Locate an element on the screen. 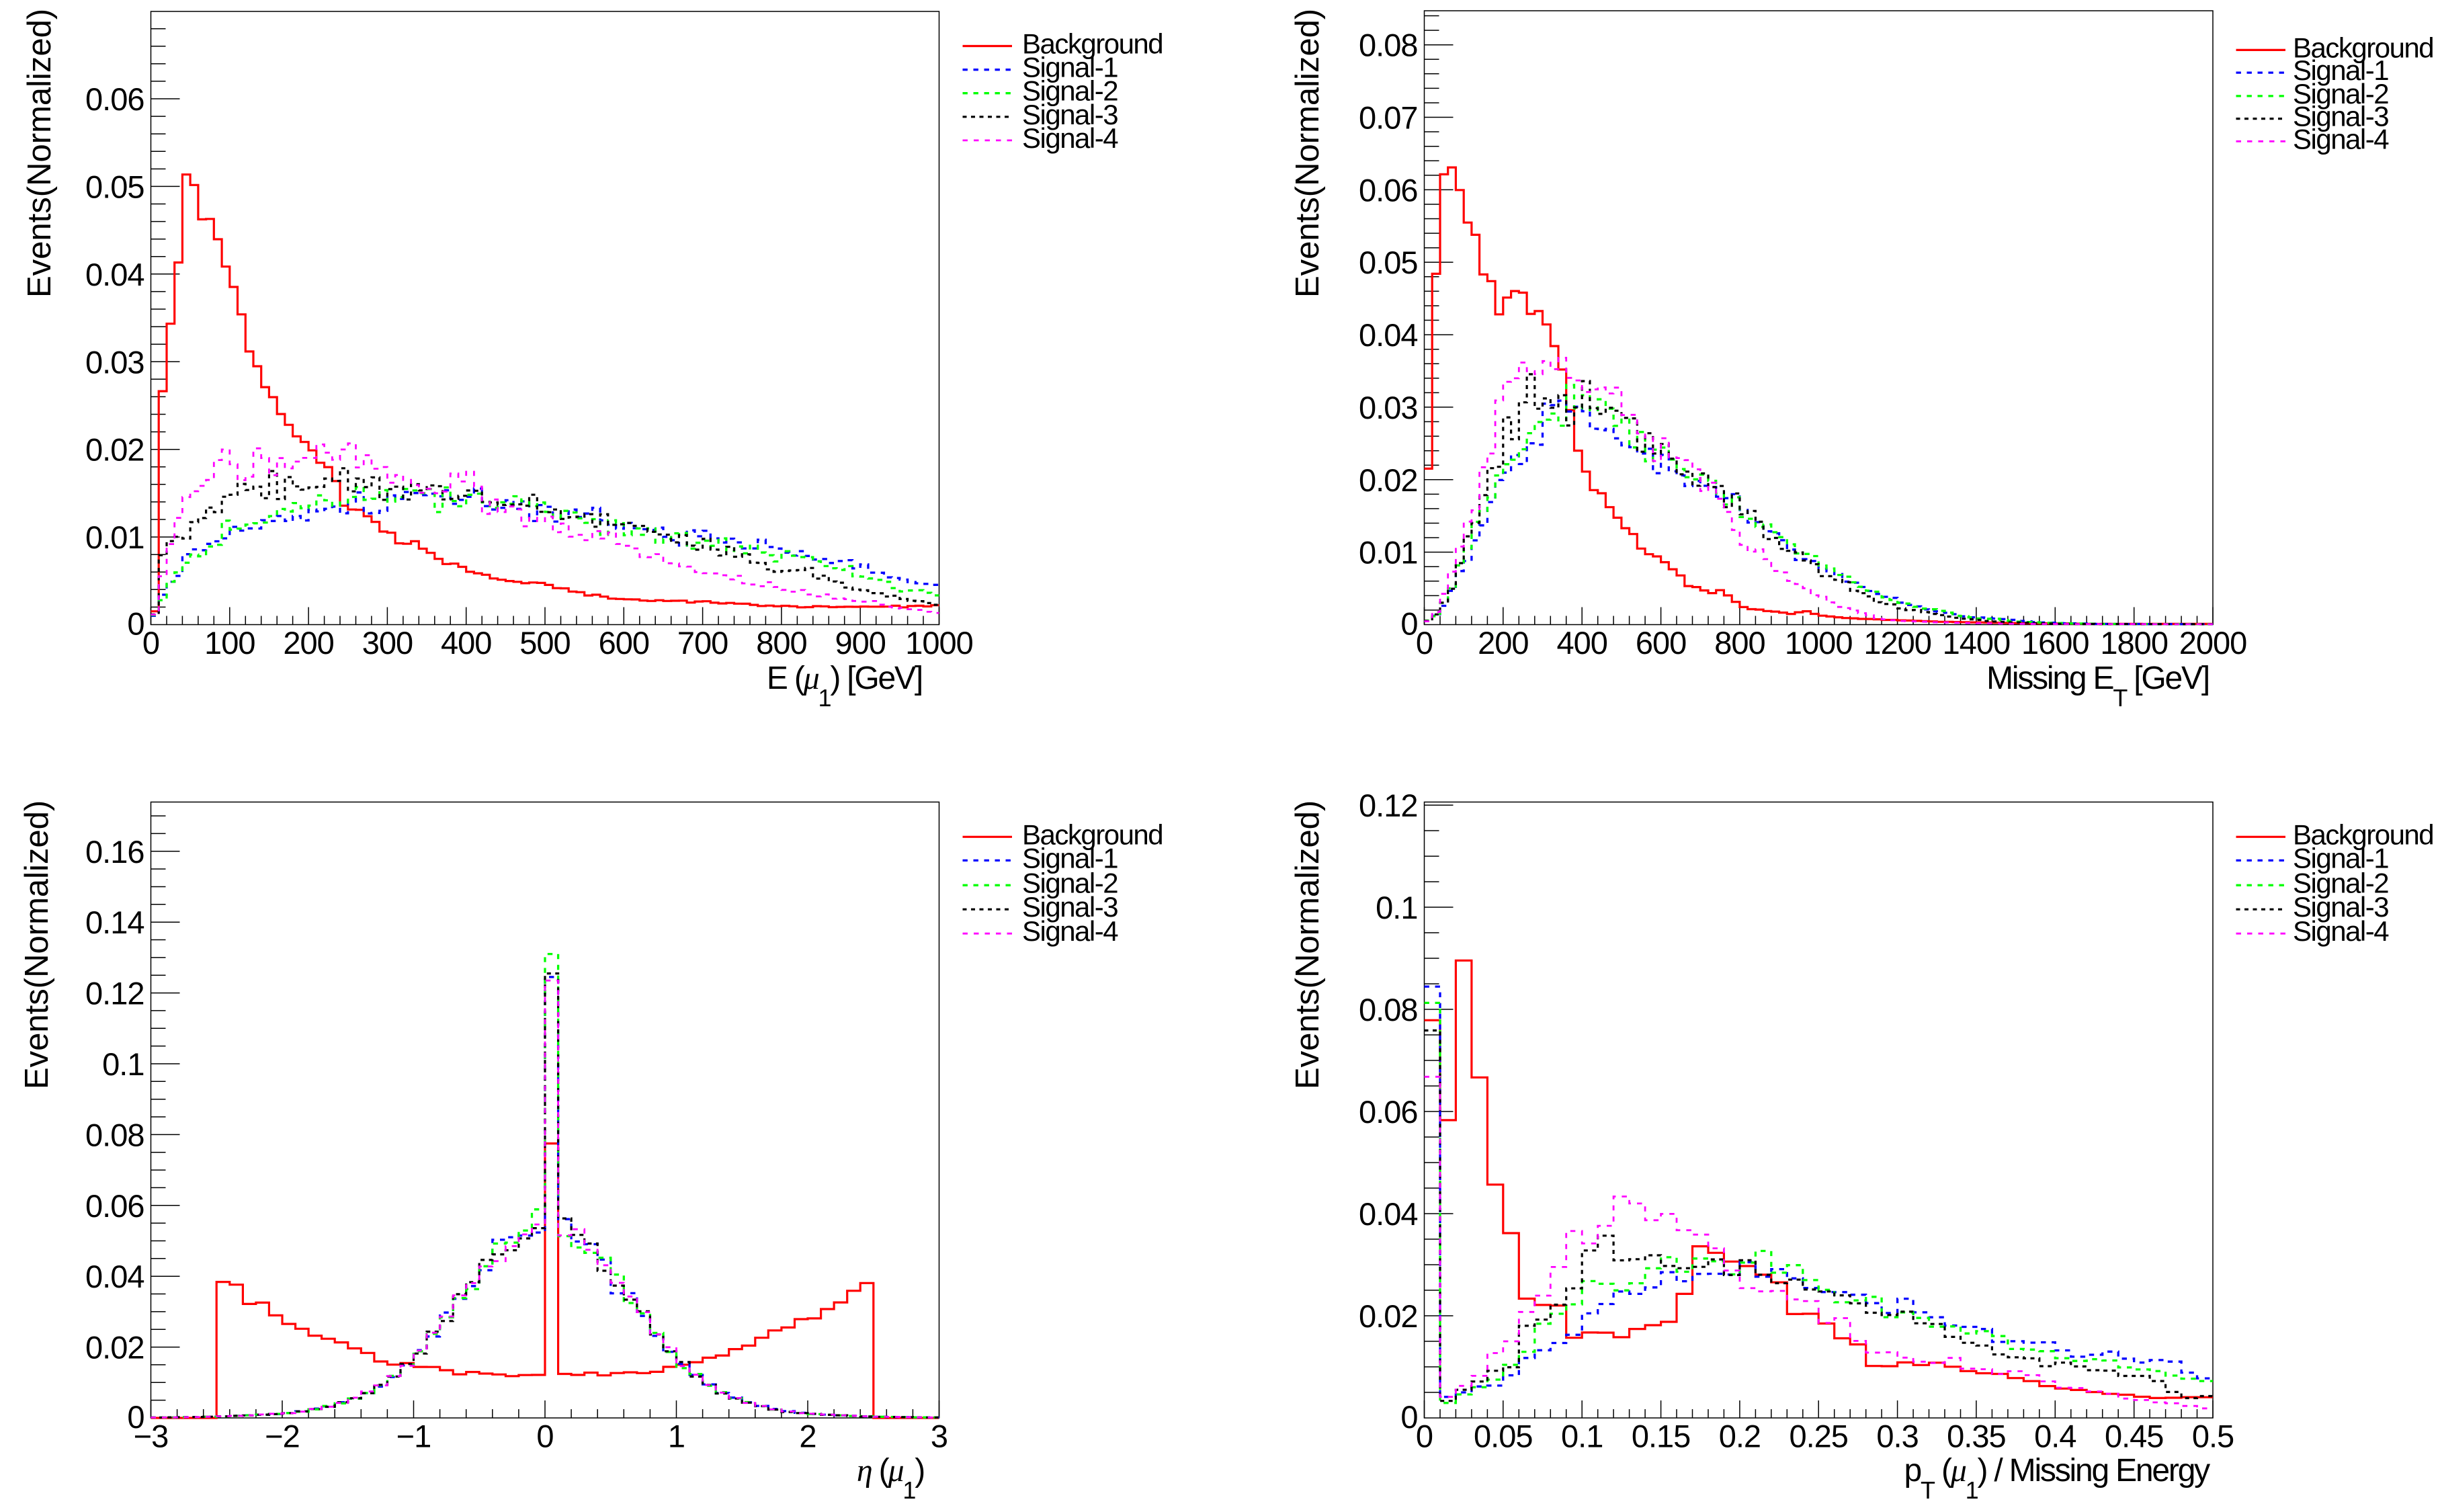  svg-text: 0.25 is located at coordinates (1818, 1437).